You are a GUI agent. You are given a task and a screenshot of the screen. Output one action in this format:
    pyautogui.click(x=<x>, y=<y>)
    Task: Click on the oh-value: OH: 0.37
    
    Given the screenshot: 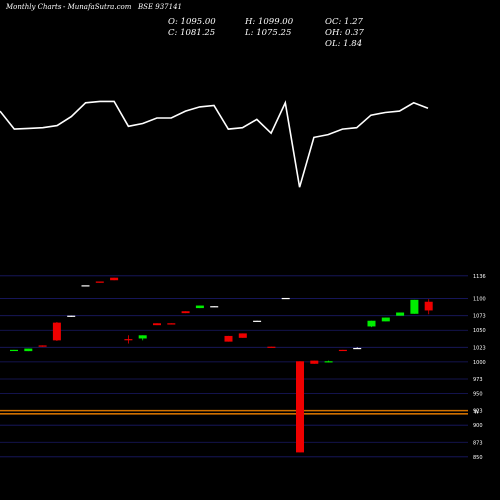 What is the action you would take?
    pyautogui.click(x=344, y=33)
    